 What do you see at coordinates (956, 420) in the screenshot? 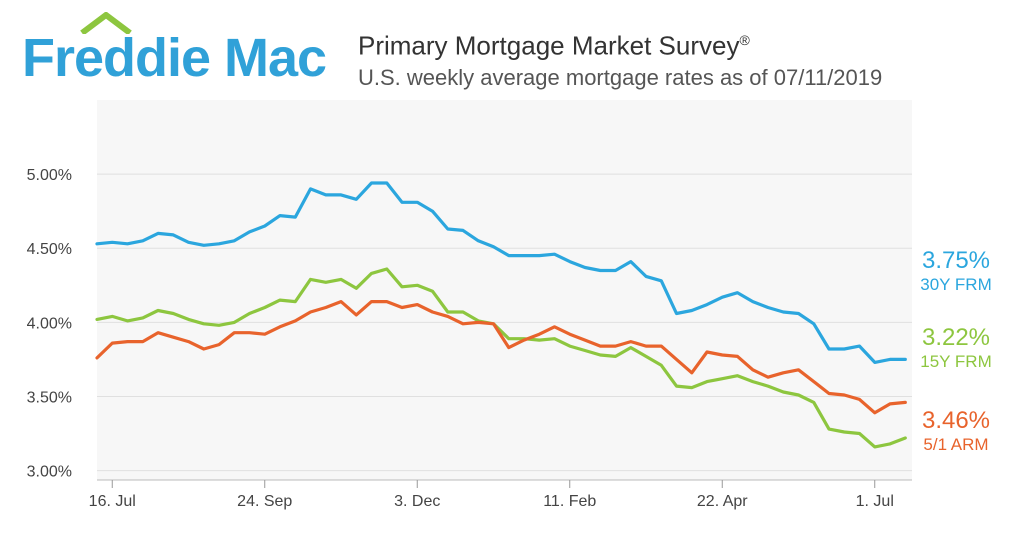
I see `end-value-5-1-arm: 3.46%` at bounding box center [956, 420].